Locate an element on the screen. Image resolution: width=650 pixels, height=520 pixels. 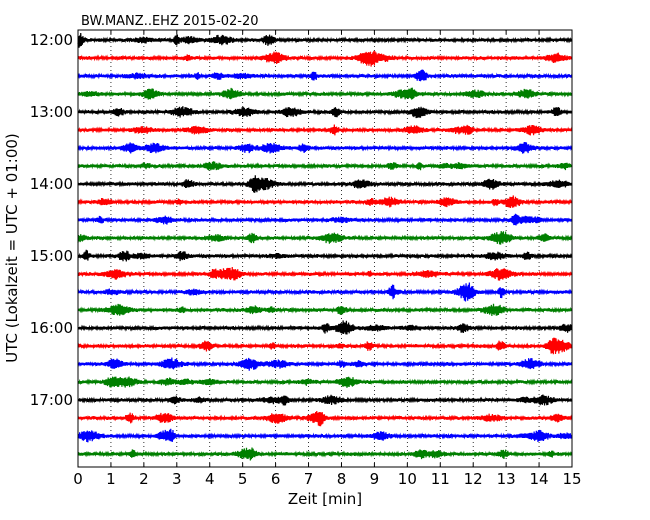
x-tick-label: 11 is located at coordinates (440, 479).